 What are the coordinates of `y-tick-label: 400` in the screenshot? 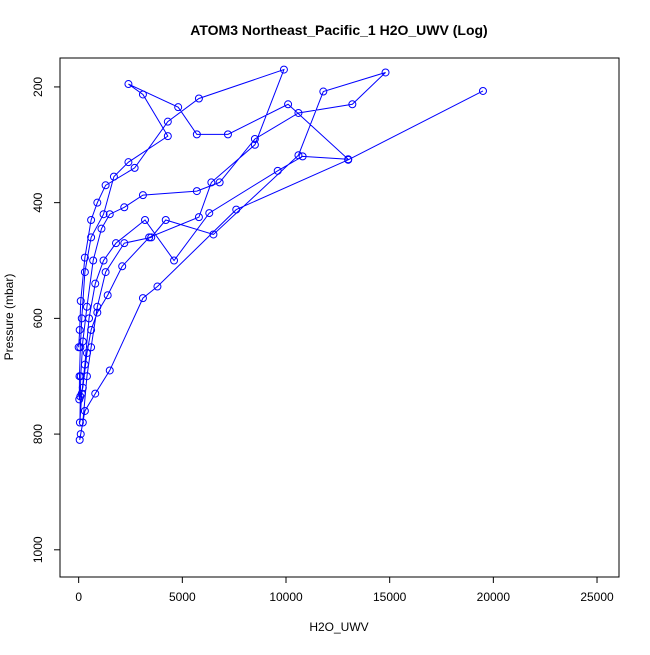 It's located at (38, 202).